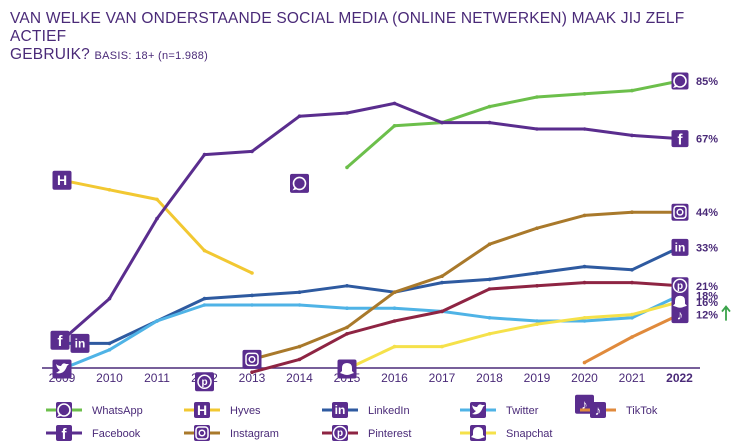  What do you see at coordinates (204, 250) in the screenshot?
I see `point-hyves-2012` at bounding box center [204, 250].